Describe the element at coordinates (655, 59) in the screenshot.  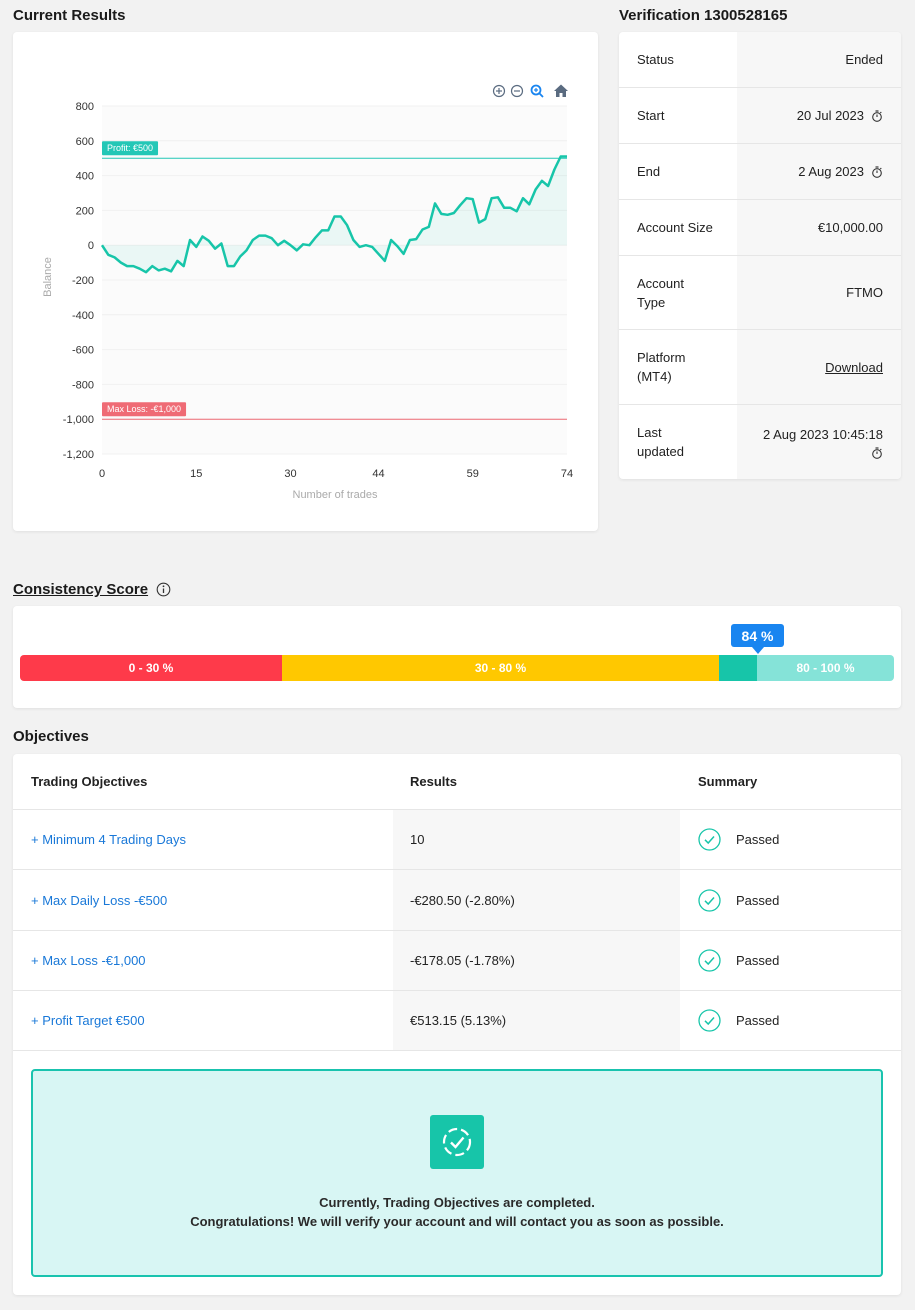
I see `verification-label: Status` at that location.